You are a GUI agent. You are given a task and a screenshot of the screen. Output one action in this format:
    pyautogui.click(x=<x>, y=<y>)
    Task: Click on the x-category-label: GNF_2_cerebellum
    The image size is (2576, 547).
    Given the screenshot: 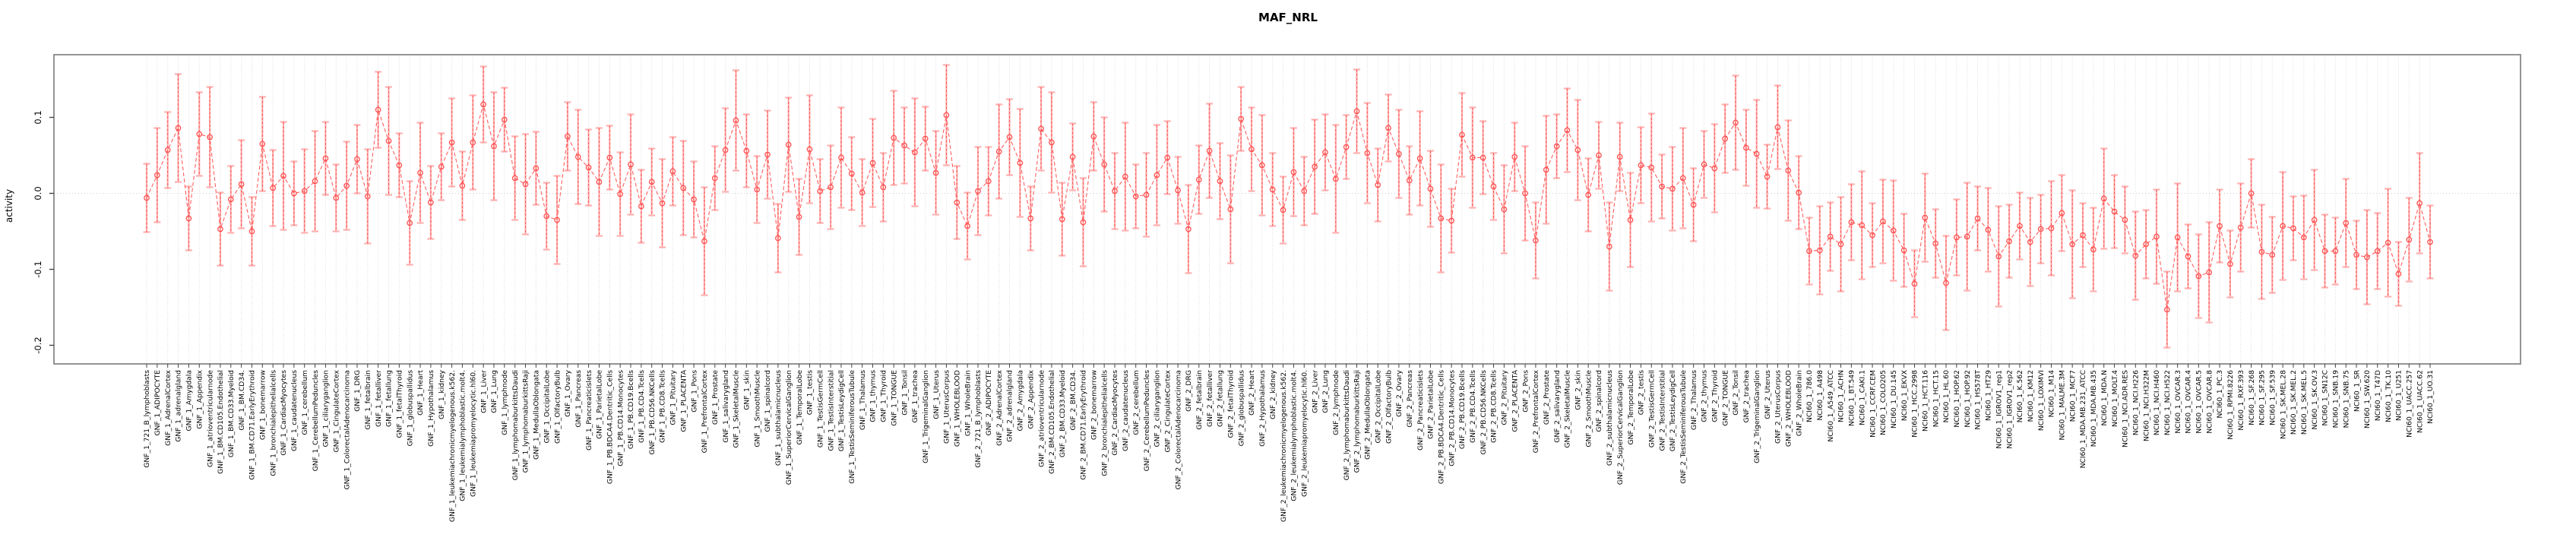 What is the action you would take?
    pyautogui.click(x=1136, y=402)
    